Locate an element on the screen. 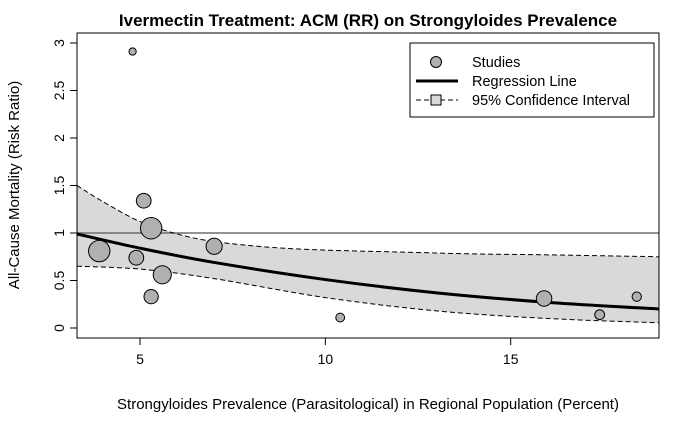  y-tick-label: 3 is located at coordinates (59, 43).